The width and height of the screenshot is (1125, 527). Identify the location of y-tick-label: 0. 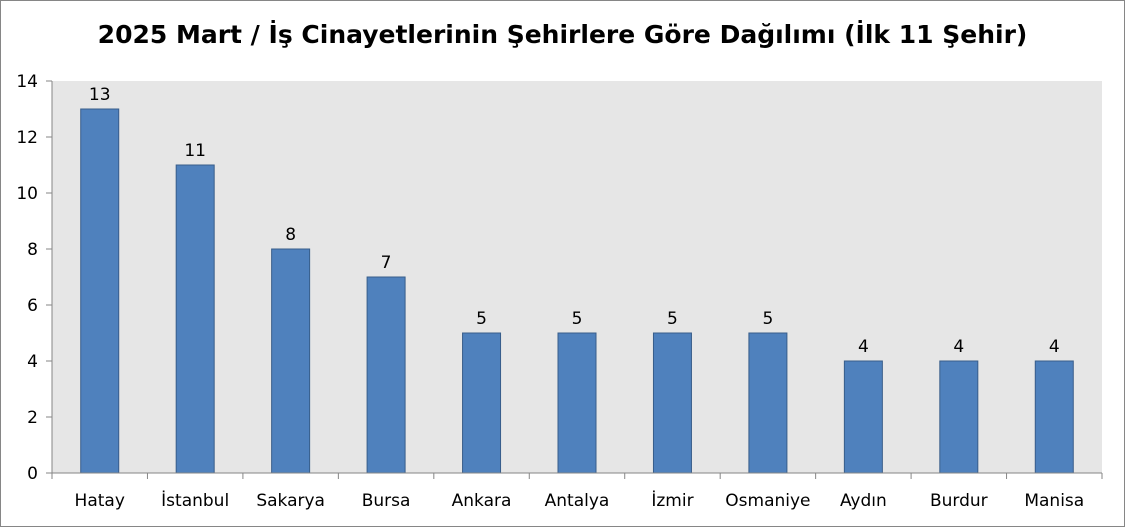
(32, 474).